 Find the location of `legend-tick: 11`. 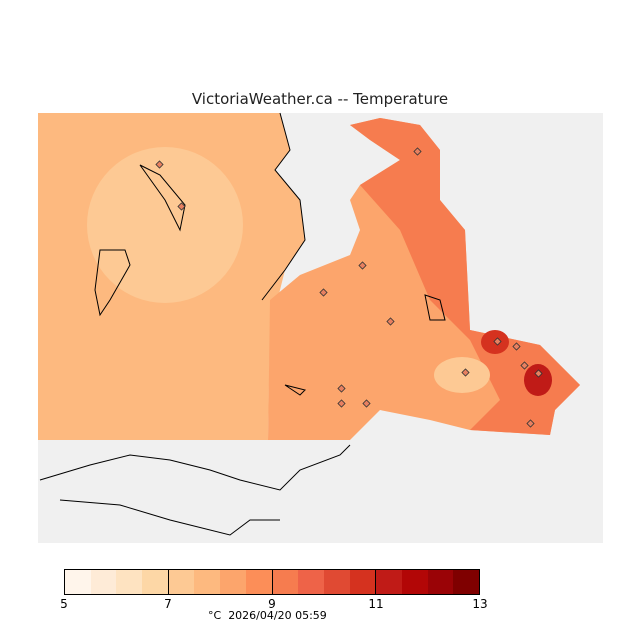

legend-tick: 11 is located at coordinates (376, 604).